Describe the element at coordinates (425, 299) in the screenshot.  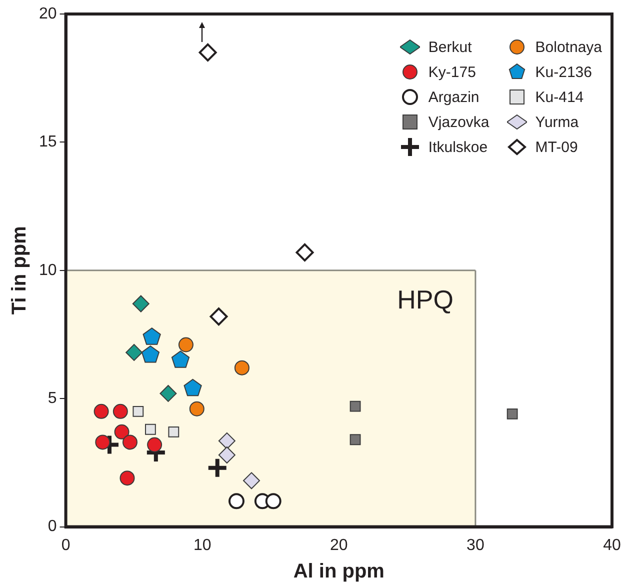
I see `band-label: HPQ` at that location.